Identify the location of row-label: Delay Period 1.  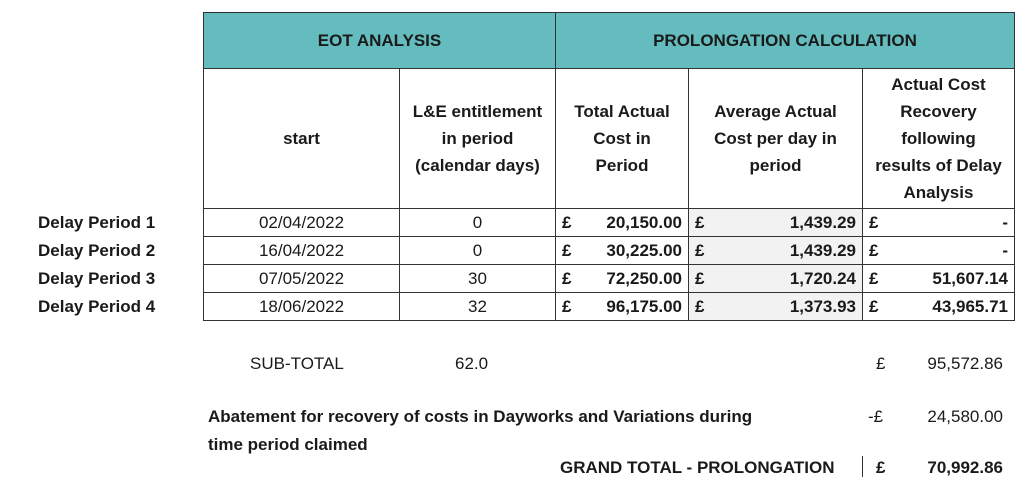
(97, 222).